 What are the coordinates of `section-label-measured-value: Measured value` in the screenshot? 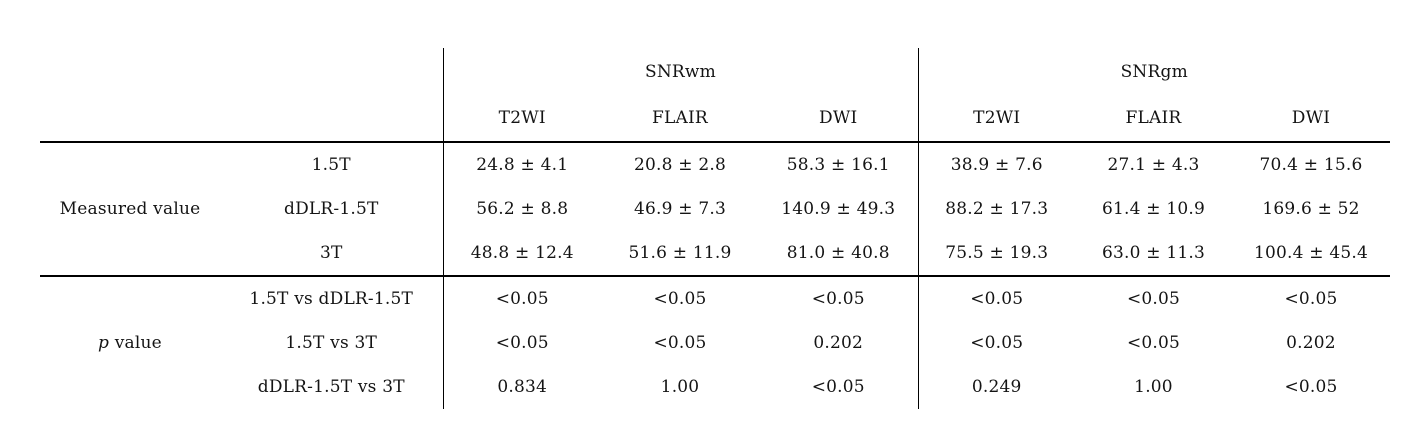 It's located at (130, 209).